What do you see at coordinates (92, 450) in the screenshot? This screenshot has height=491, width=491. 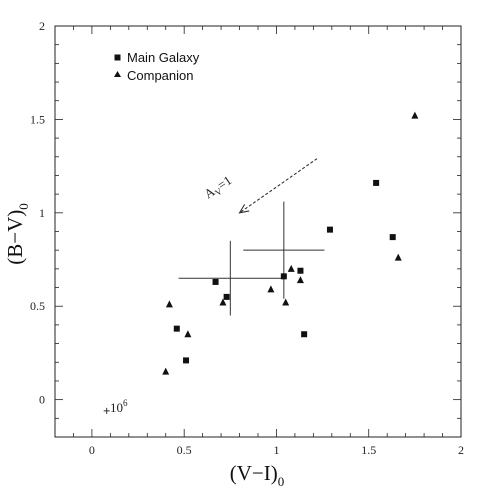 I see `x-tick-label: 0` at bounding box center [92, 450].